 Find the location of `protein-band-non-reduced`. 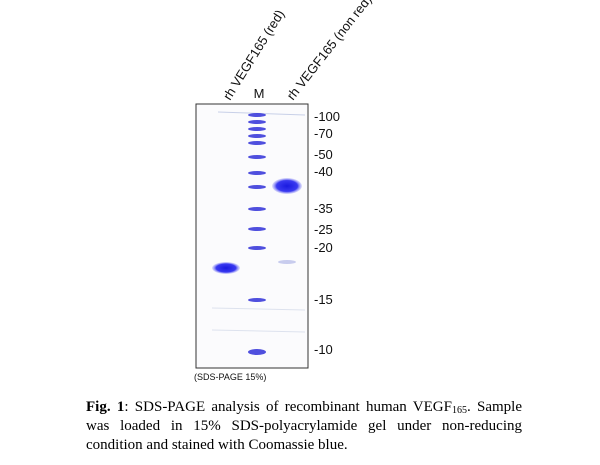

protein-band-non-reduced is located at coordinates (287, 186).